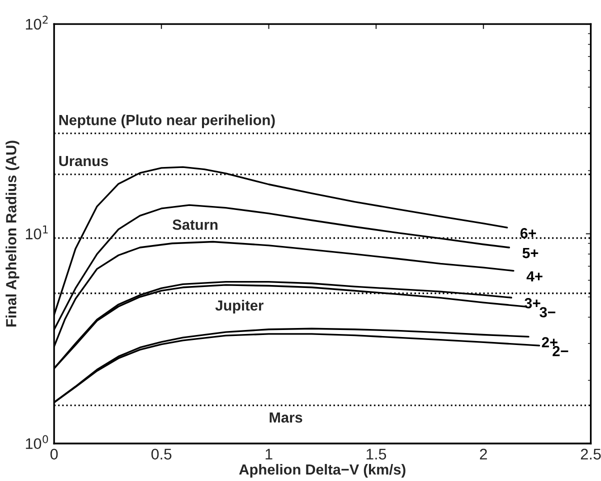 The width and height of the screenshot is (601, 481). Describe the element at coordinates (550, 342) in the screenshot. I see `series-label: 2+` at that location.